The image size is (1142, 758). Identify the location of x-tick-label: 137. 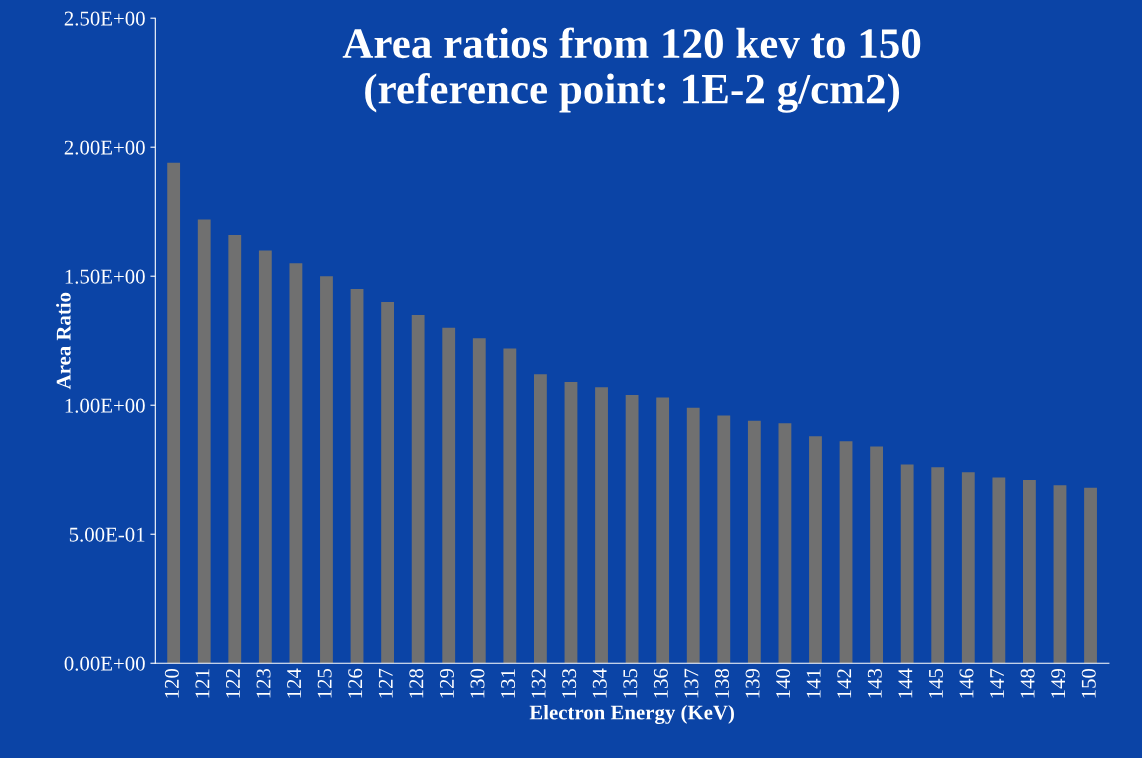
(691, 683).